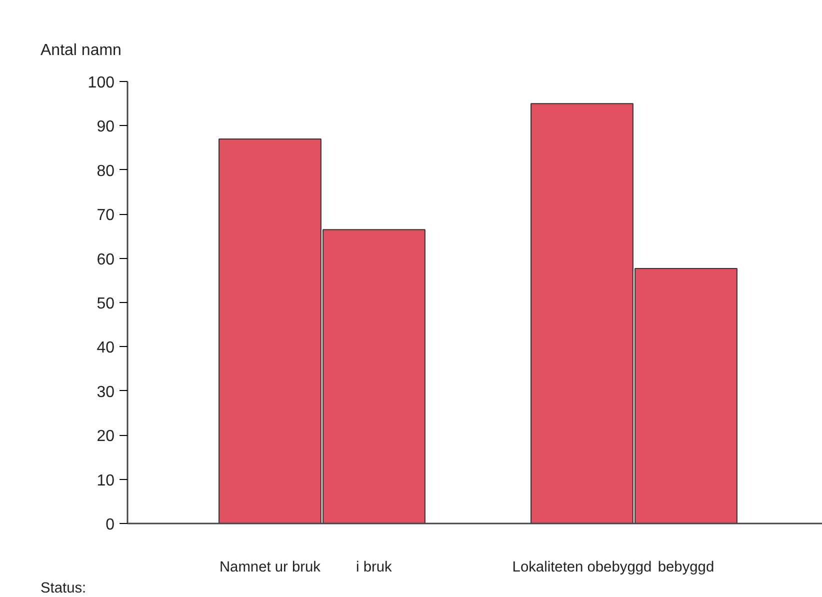 The height and width of the screenshot is (597, 822). Describe the element at coordinates (110, 525) in the screenshot. I see `y-tick-label: 0` at that location.